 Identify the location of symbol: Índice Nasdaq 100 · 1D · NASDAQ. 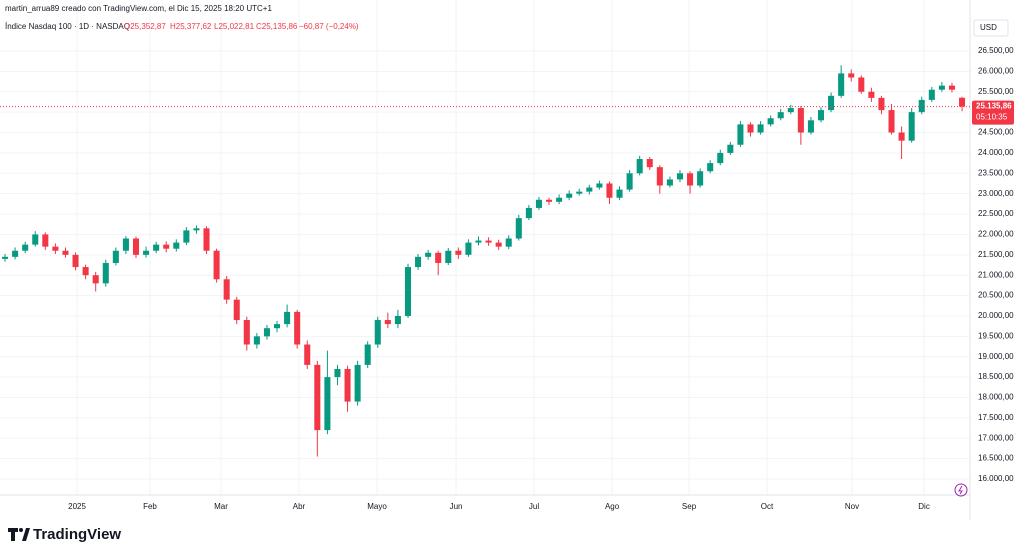
(67, 26).